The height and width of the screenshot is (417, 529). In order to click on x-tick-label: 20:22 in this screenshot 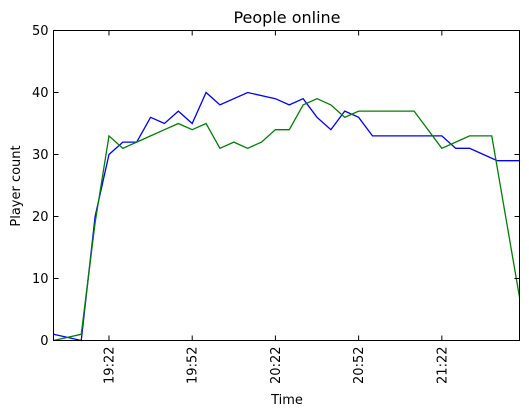, I will do `click(276, 365)`.